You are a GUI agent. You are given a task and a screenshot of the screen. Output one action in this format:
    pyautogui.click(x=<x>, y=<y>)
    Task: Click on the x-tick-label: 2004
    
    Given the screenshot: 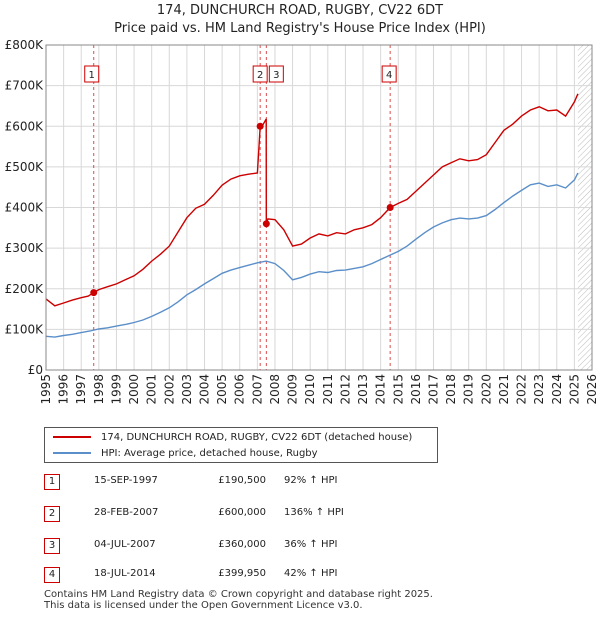 What is the action you would take?
    pyautogui.click(x=205, y=389)
    